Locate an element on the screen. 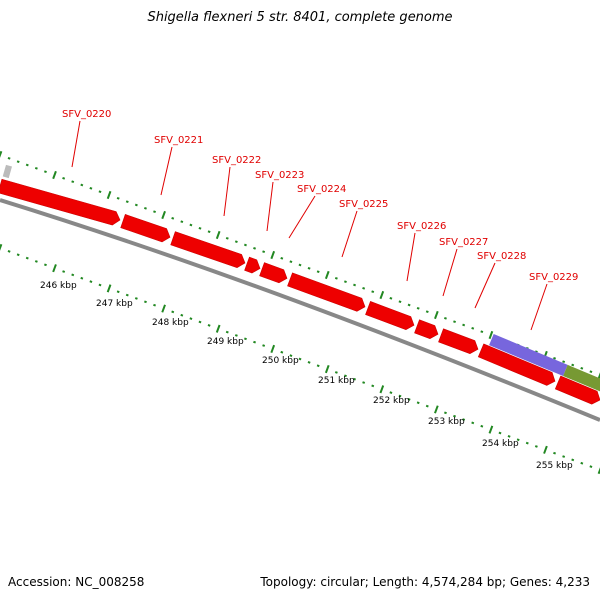 The height and width of the screenshot is (600, 600). gene-label: SFV_0223 is located at coordinates (279, 175).